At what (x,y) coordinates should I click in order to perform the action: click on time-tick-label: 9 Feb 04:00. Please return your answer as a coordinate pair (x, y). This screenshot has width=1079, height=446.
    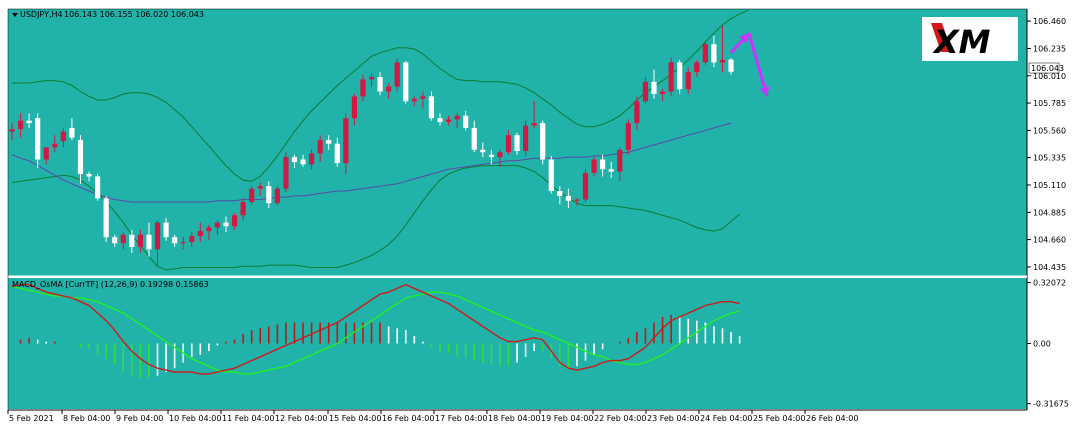
    Looking at the image, I should click on (139, 418).